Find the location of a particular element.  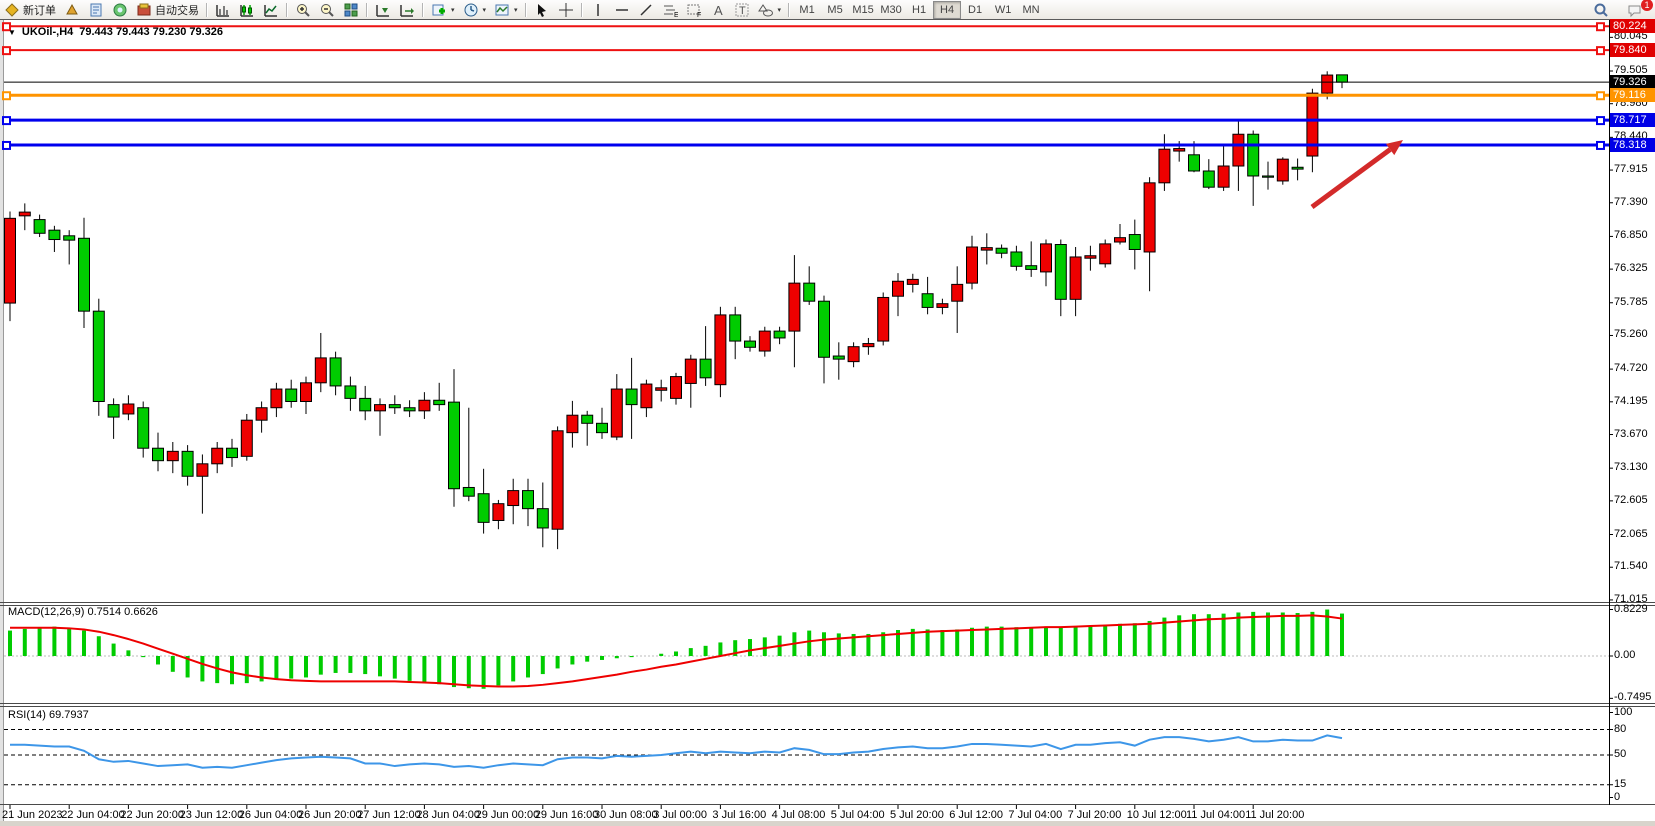

templates-button: ▾ is located at coordinates (506, 9).